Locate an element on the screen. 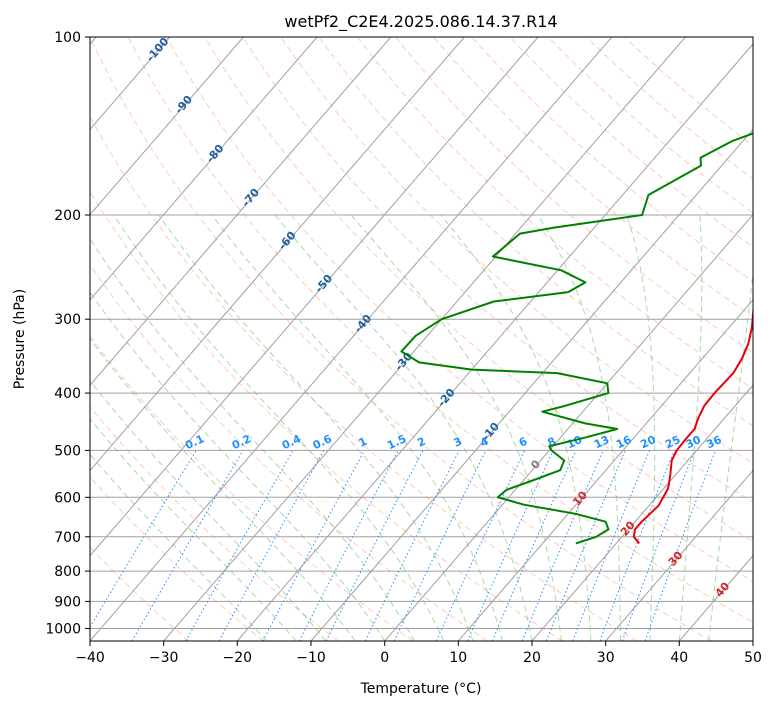 The width and height of the screenshot is (775, 708). x-tick-label: −20 is located at coordinates (238, 658).